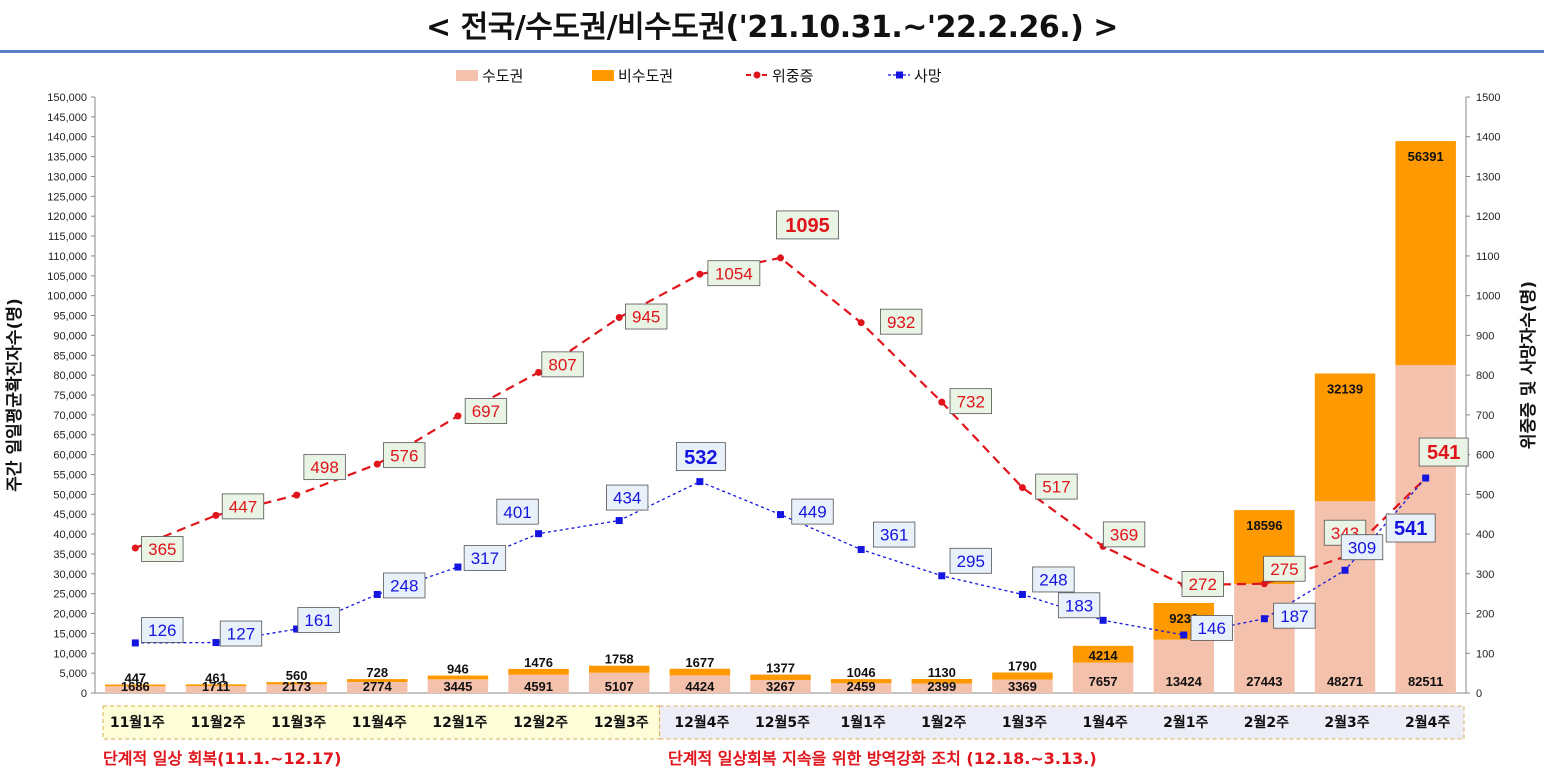 The height and width of the screenshot is (778, 1544). What do you see at coordinates (70, 654) in the screenshot?
I see `left-tick-label: 10,000` at bounding box center [70, 654].